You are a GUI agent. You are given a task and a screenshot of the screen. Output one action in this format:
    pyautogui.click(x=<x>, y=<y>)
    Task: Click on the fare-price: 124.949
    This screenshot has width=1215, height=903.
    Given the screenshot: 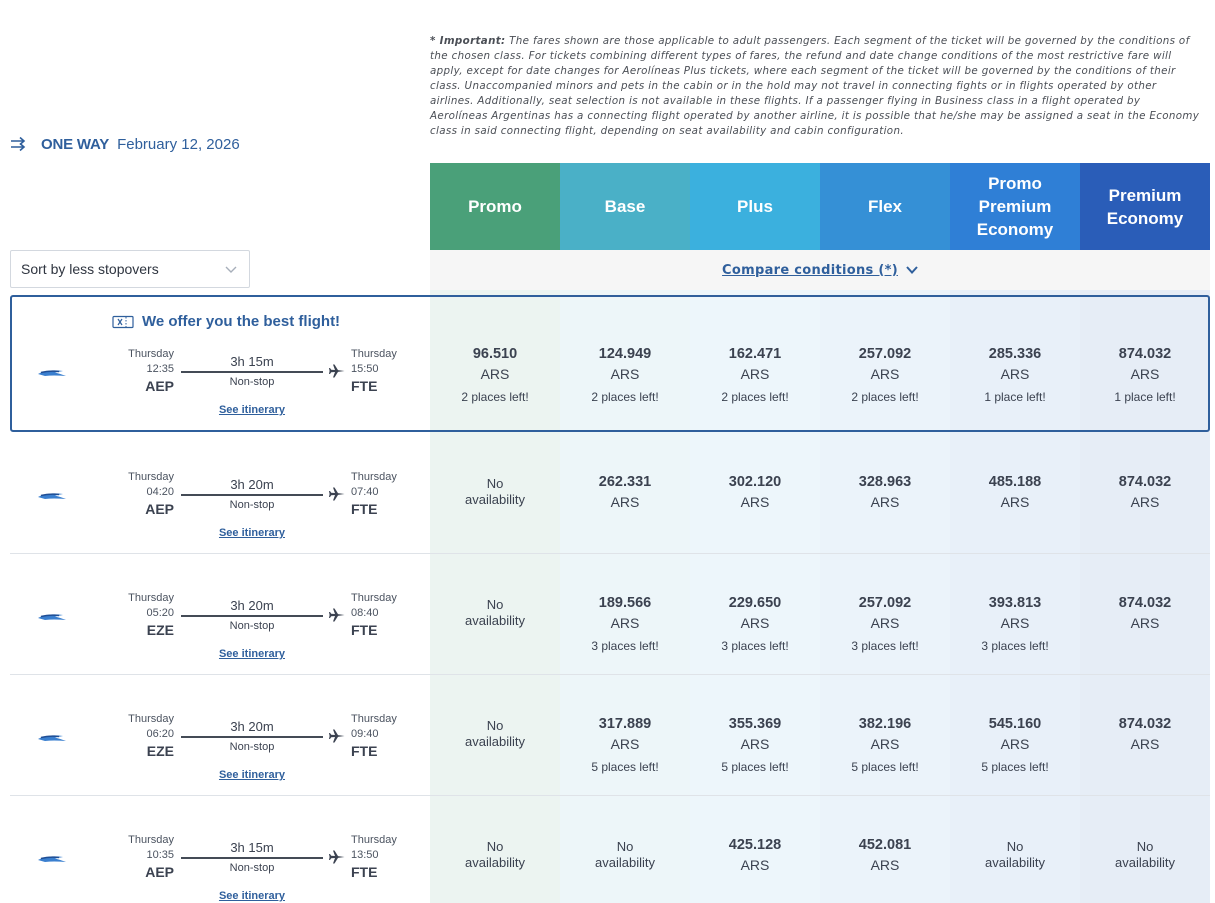 What is the action you would take?
    pyautogui.click(x=625, y=354)
    